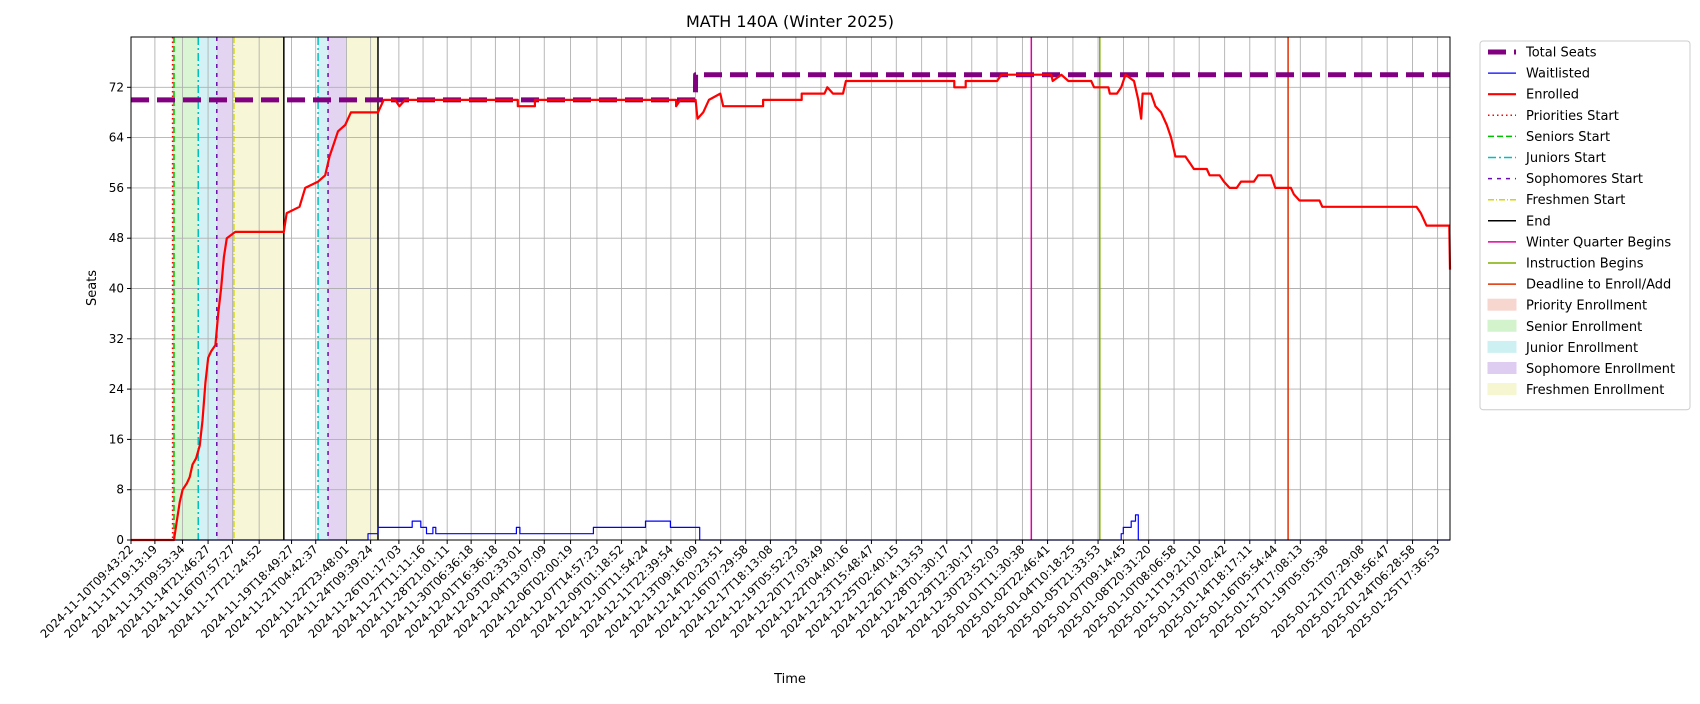  I want to click on legend-item-freshmen-enrollment: Freshmen Enrollment, so click(1575, 390).